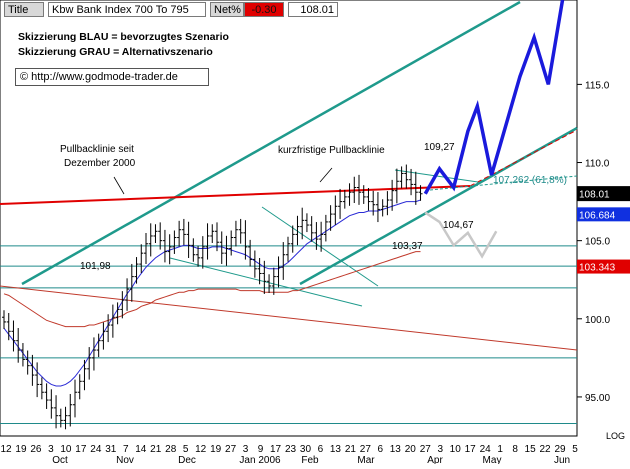 The height and width of the screenshot is (469, 630). What do you see at coordinates (597, 268) in the screenshot?
I see `price-badge-label: 103.343` at bounding box center [597, 268].